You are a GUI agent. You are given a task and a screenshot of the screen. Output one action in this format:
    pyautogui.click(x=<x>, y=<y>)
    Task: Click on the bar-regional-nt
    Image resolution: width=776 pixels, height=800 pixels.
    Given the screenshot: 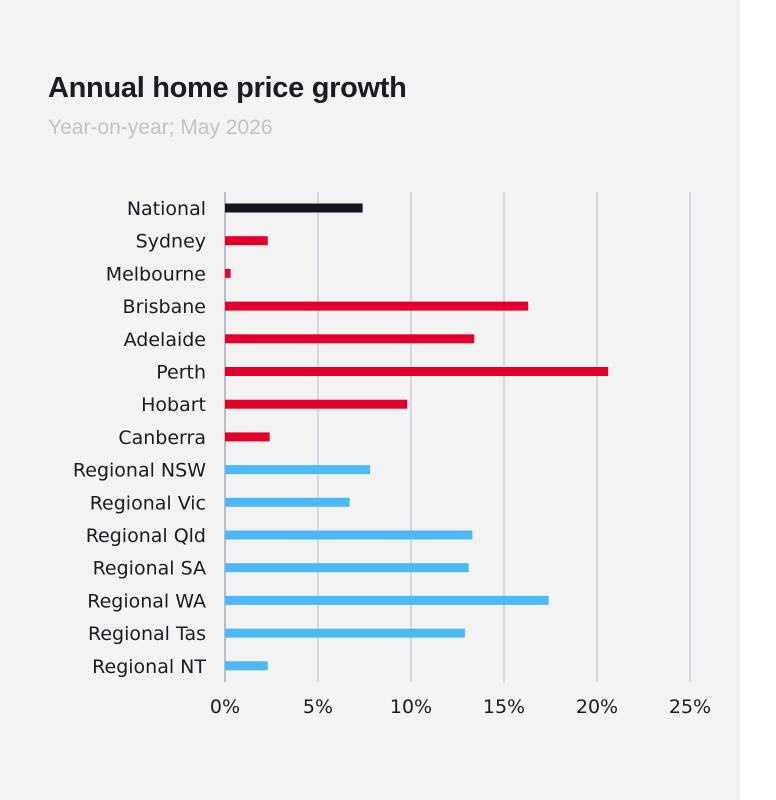 What is the action you would take?
    pyautogui.click(x=246, y=666)
    